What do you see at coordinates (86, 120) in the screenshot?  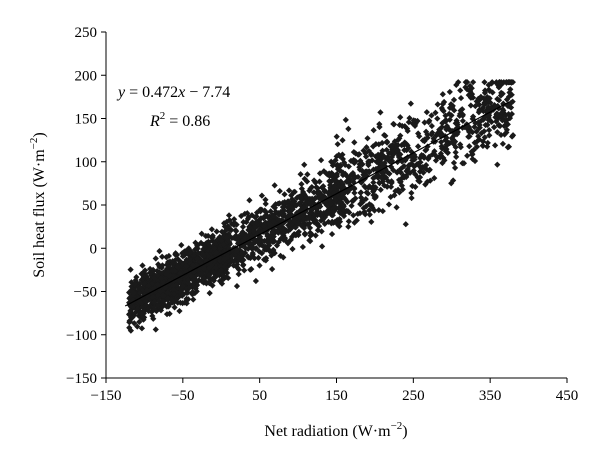 I see `y-tick-label: 150` at bounding box center [86, 120].